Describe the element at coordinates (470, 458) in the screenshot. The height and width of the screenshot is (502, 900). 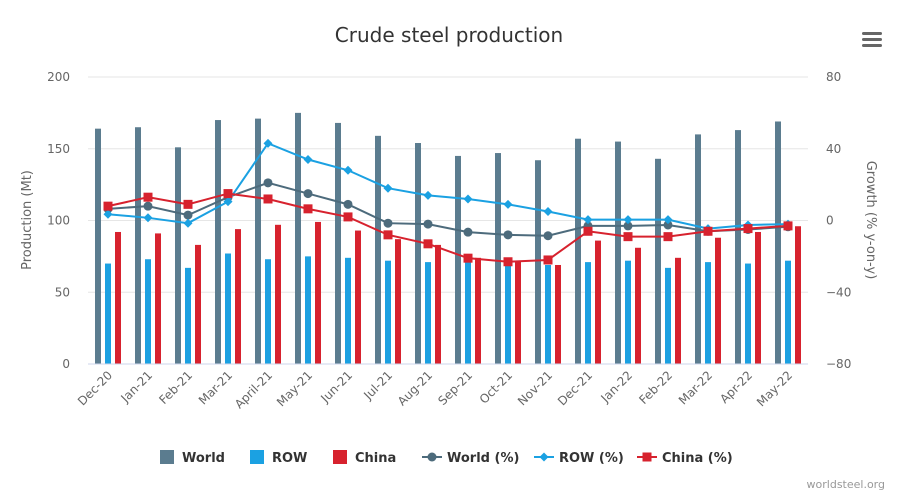
I see `legend-item: World (%)` at that location.